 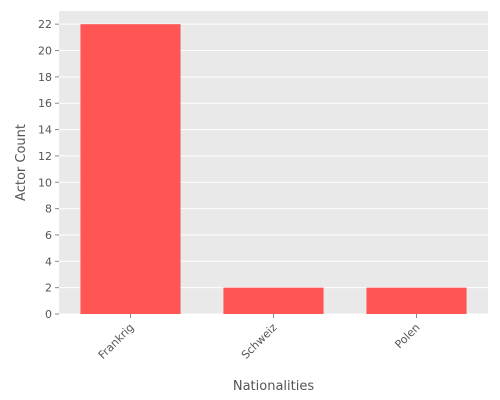 I want to click on y-tick-label: 20, so click(x=45, y=51).